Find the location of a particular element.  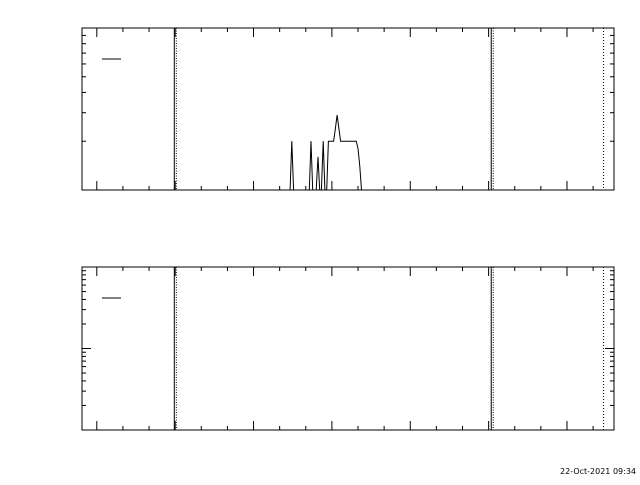

series-line is located at coordinates (326, 153).